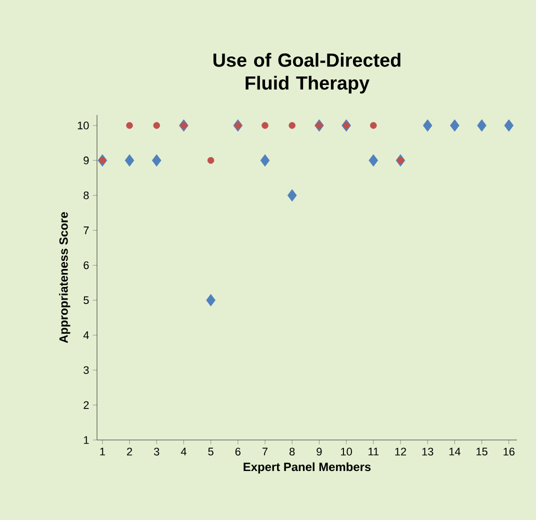 The image size is (536, 520). I want to click on x-tick-label: 13, so click(428, 452).